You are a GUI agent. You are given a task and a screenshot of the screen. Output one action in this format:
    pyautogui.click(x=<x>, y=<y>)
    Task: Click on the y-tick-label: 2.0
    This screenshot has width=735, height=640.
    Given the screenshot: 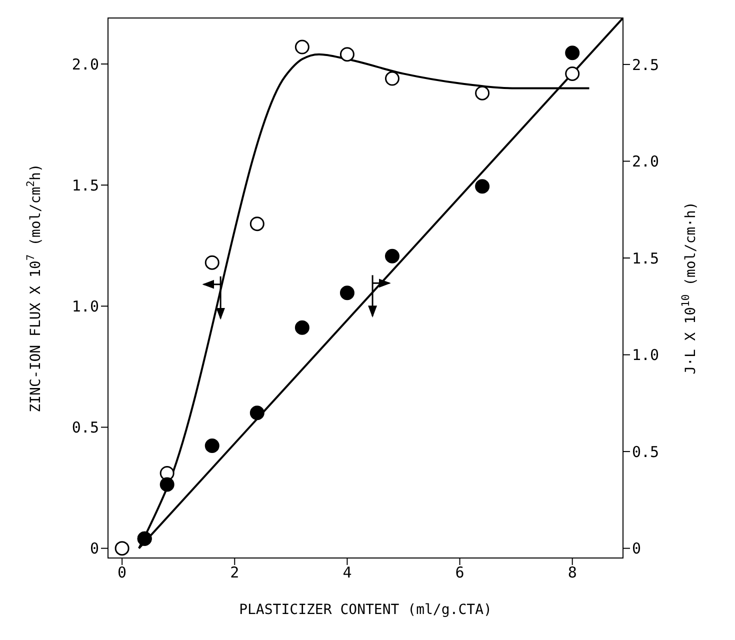 What is the action you would take?
    pyautogui.click(x=85, y=64)
    